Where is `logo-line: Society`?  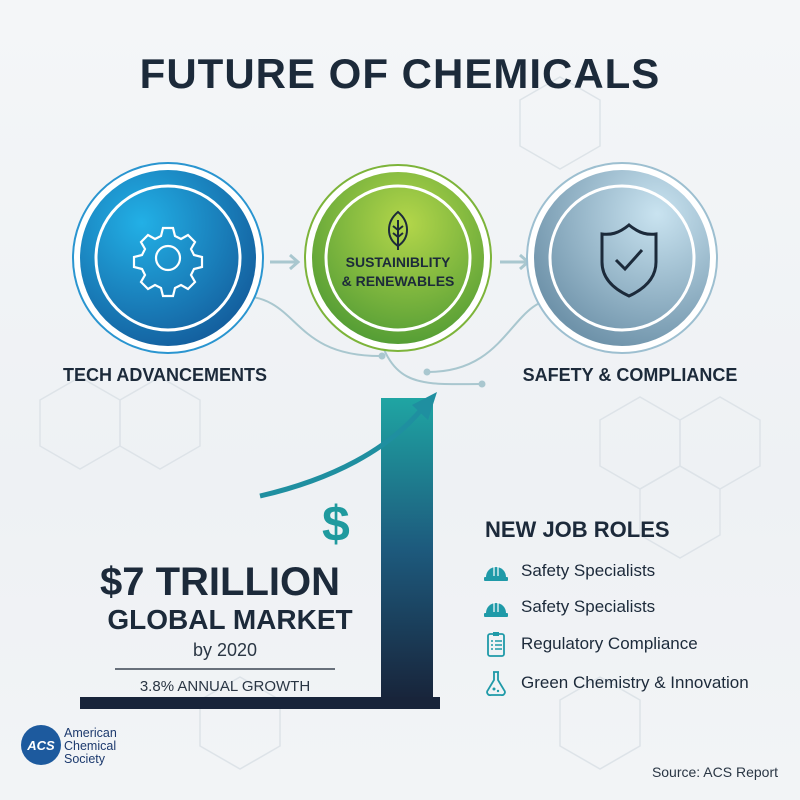 logo-line: Society is located at coordinates (84, 759).